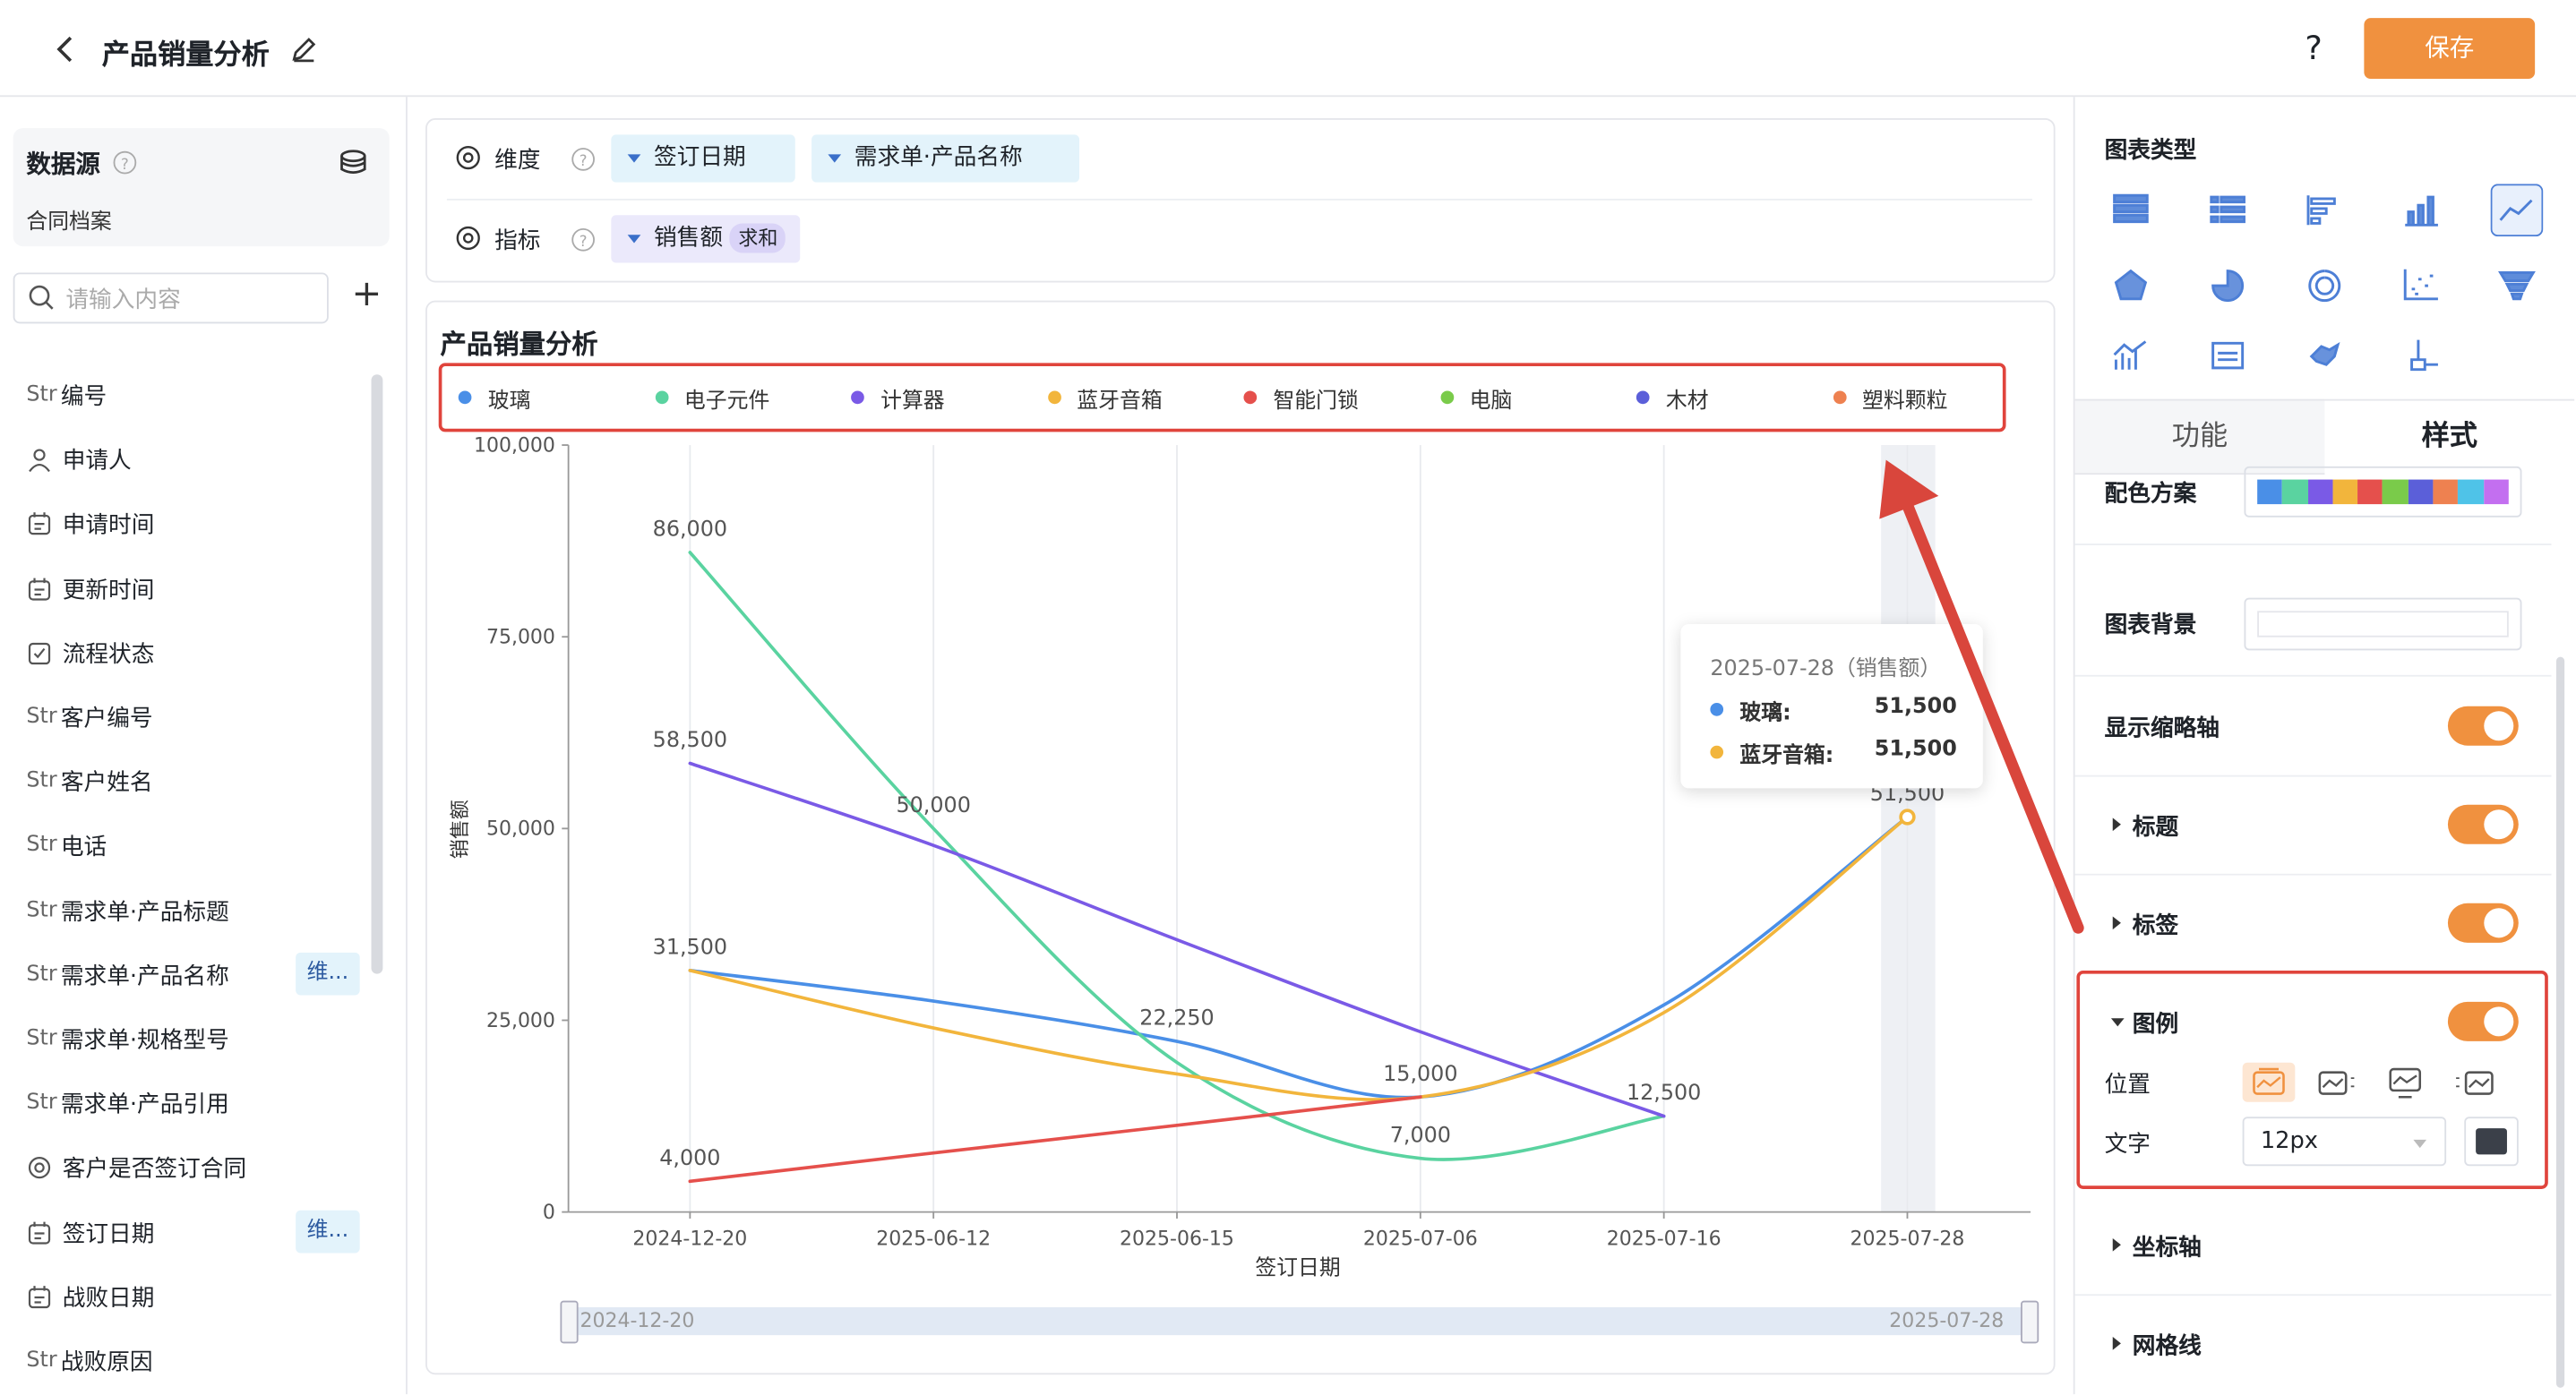 The width and height of the screenshot is (2576, 1395). I want to click on field-name: 客户是否签订合同, so click(154, 1170).